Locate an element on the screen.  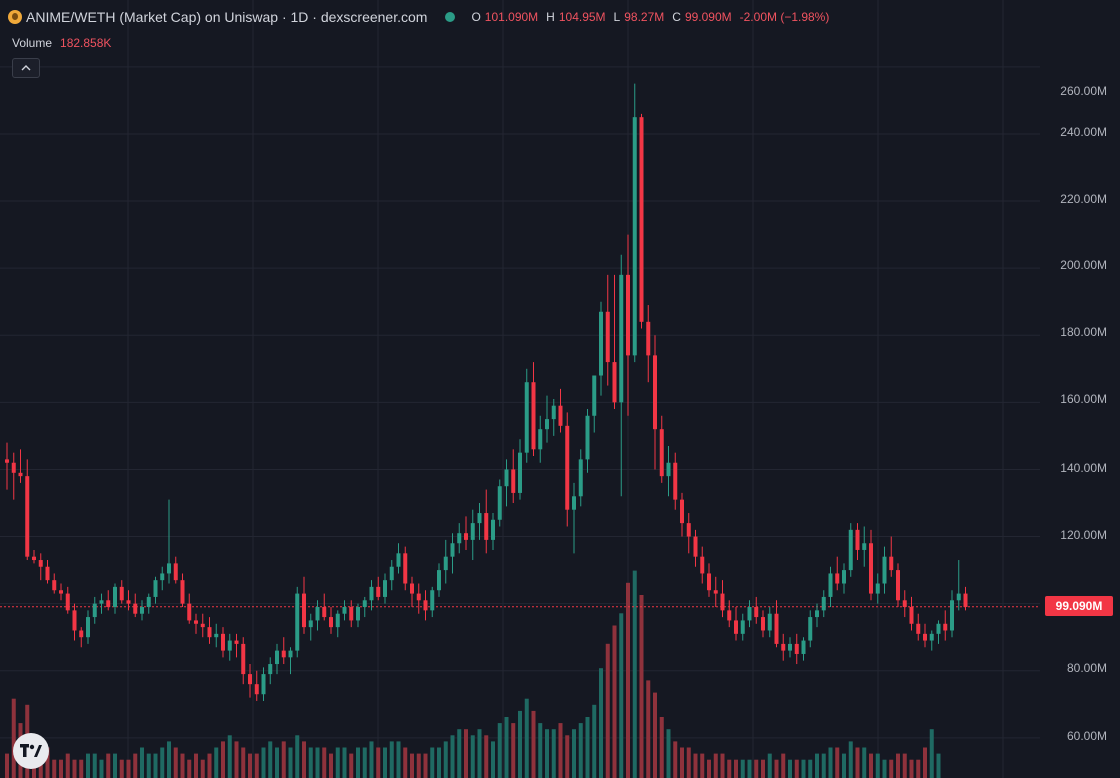
tradingview-logo is located at coordinates (31, 751).